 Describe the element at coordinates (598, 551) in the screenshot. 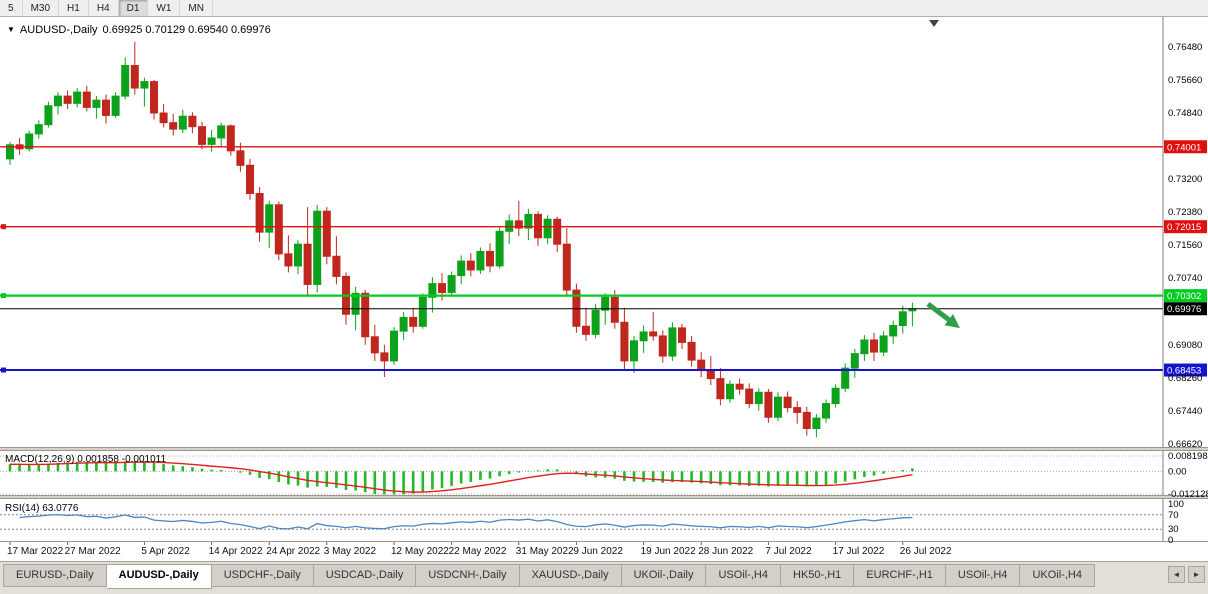

I see `svg-text: 9 Jun 2022` at that location.